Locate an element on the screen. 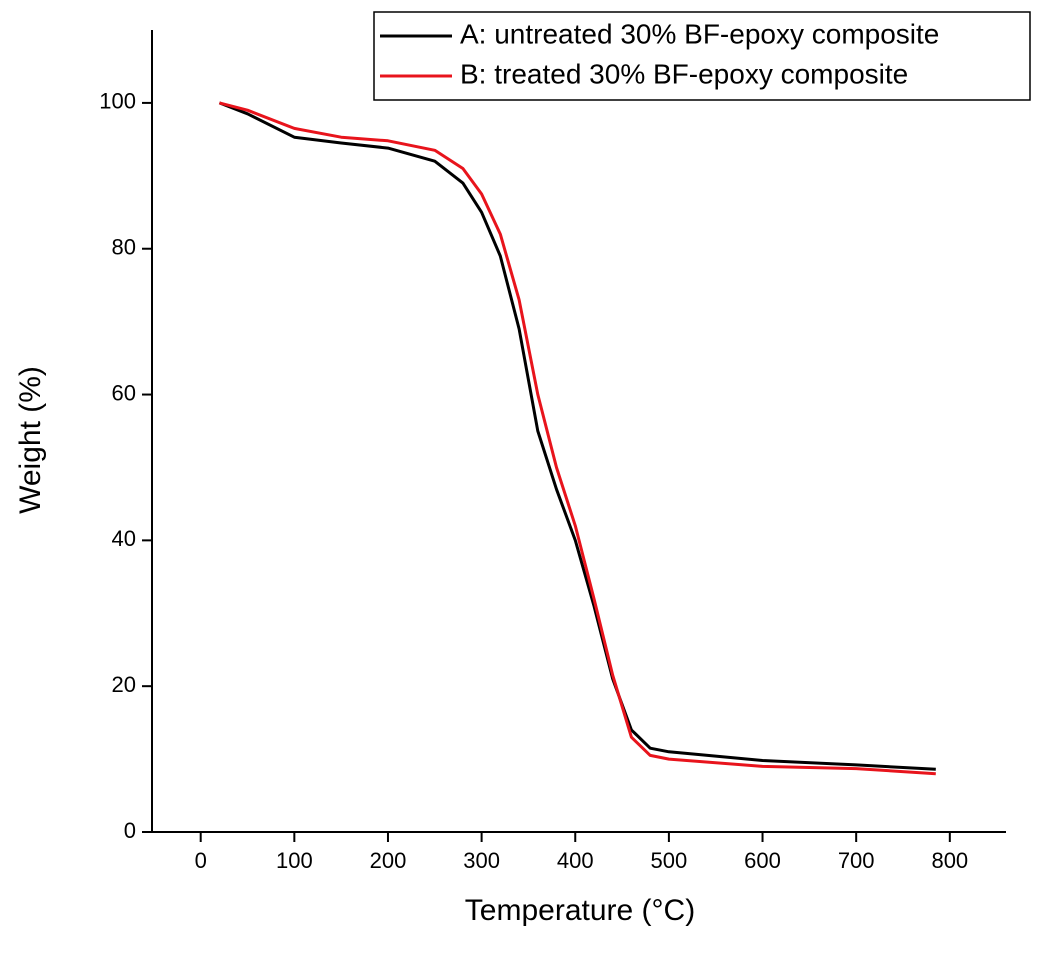 The image size is (1038, 957). x-tick-label: 600 is located at coordinates (762, 860).